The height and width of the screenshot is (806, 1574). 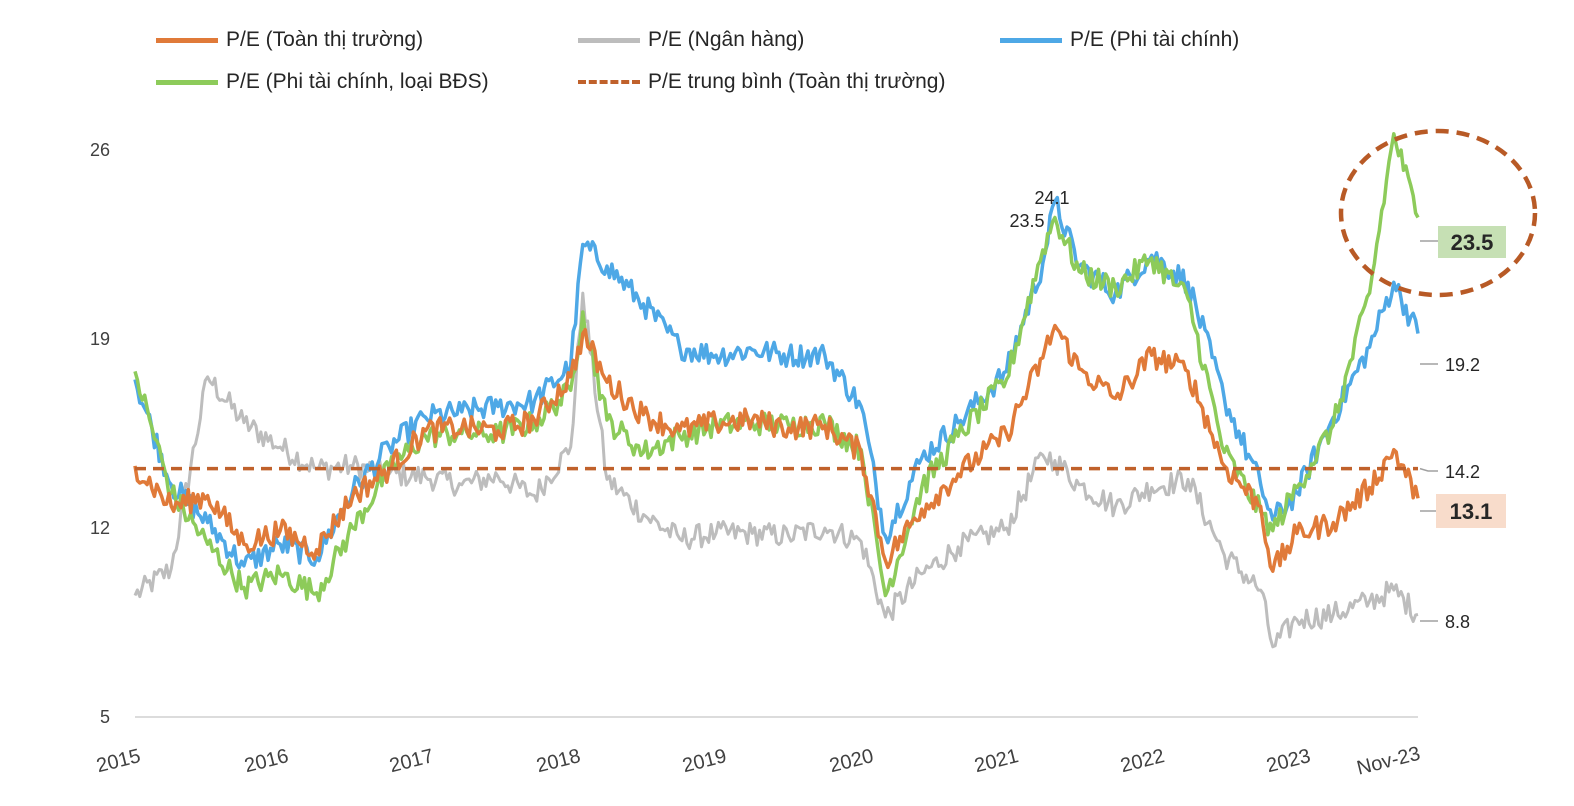 I want to click on end-label-market: 13.1, so click(x=1471, y=511).